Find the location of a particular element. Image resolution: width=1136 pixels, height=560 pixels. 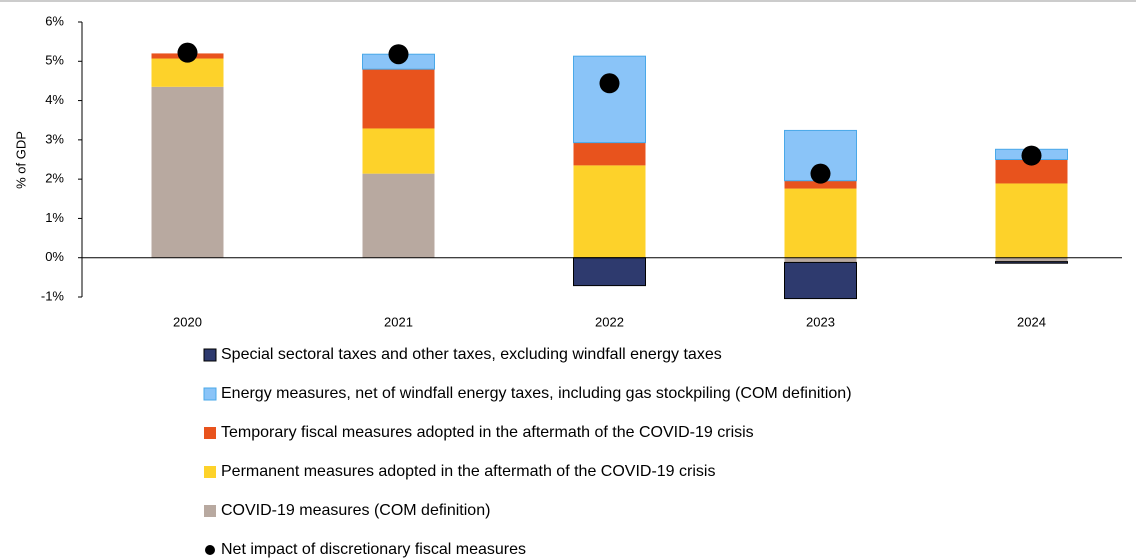

x-tick-label: 2021 is located at coordinates (398, 321).